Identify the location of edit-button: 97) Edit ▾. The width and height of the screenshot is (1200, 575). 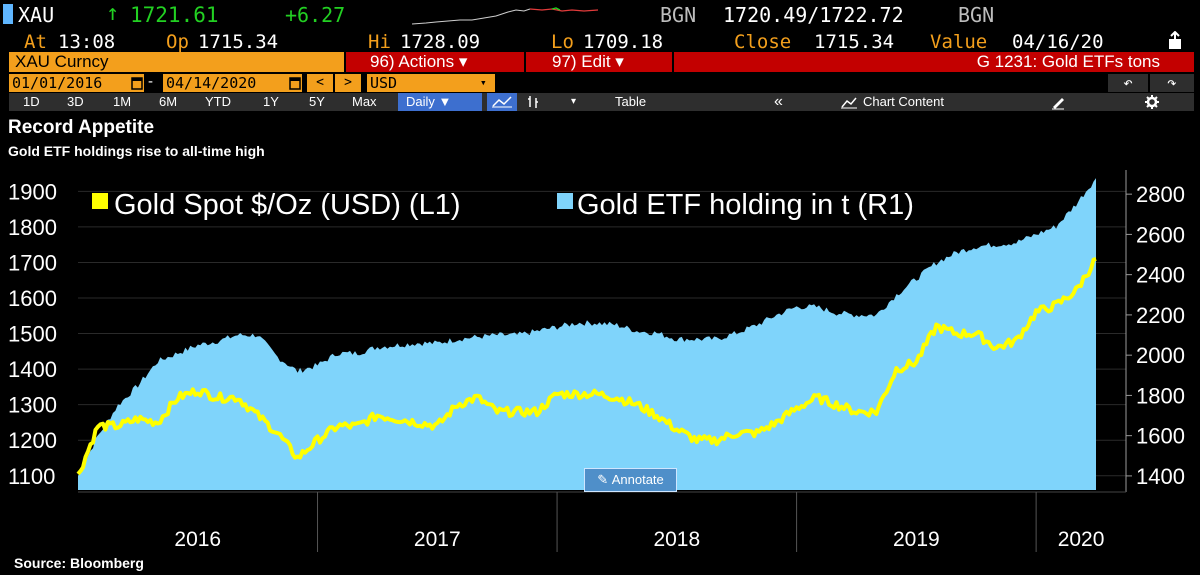
(599, 62).